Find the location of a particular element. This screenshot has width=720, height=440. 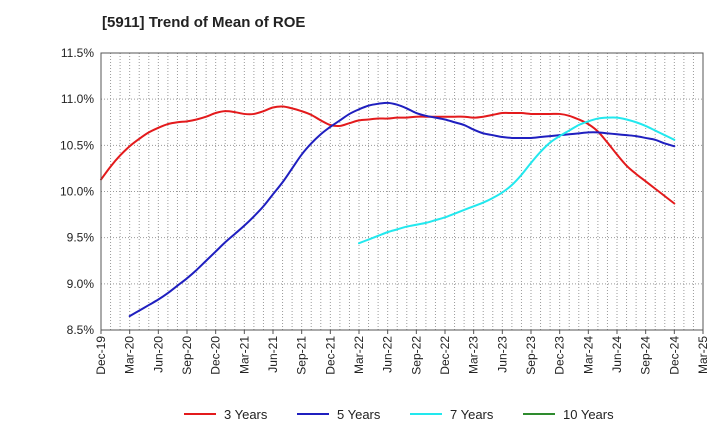

x-tick-label: Dec-21 is located at coordinates (330, 355).